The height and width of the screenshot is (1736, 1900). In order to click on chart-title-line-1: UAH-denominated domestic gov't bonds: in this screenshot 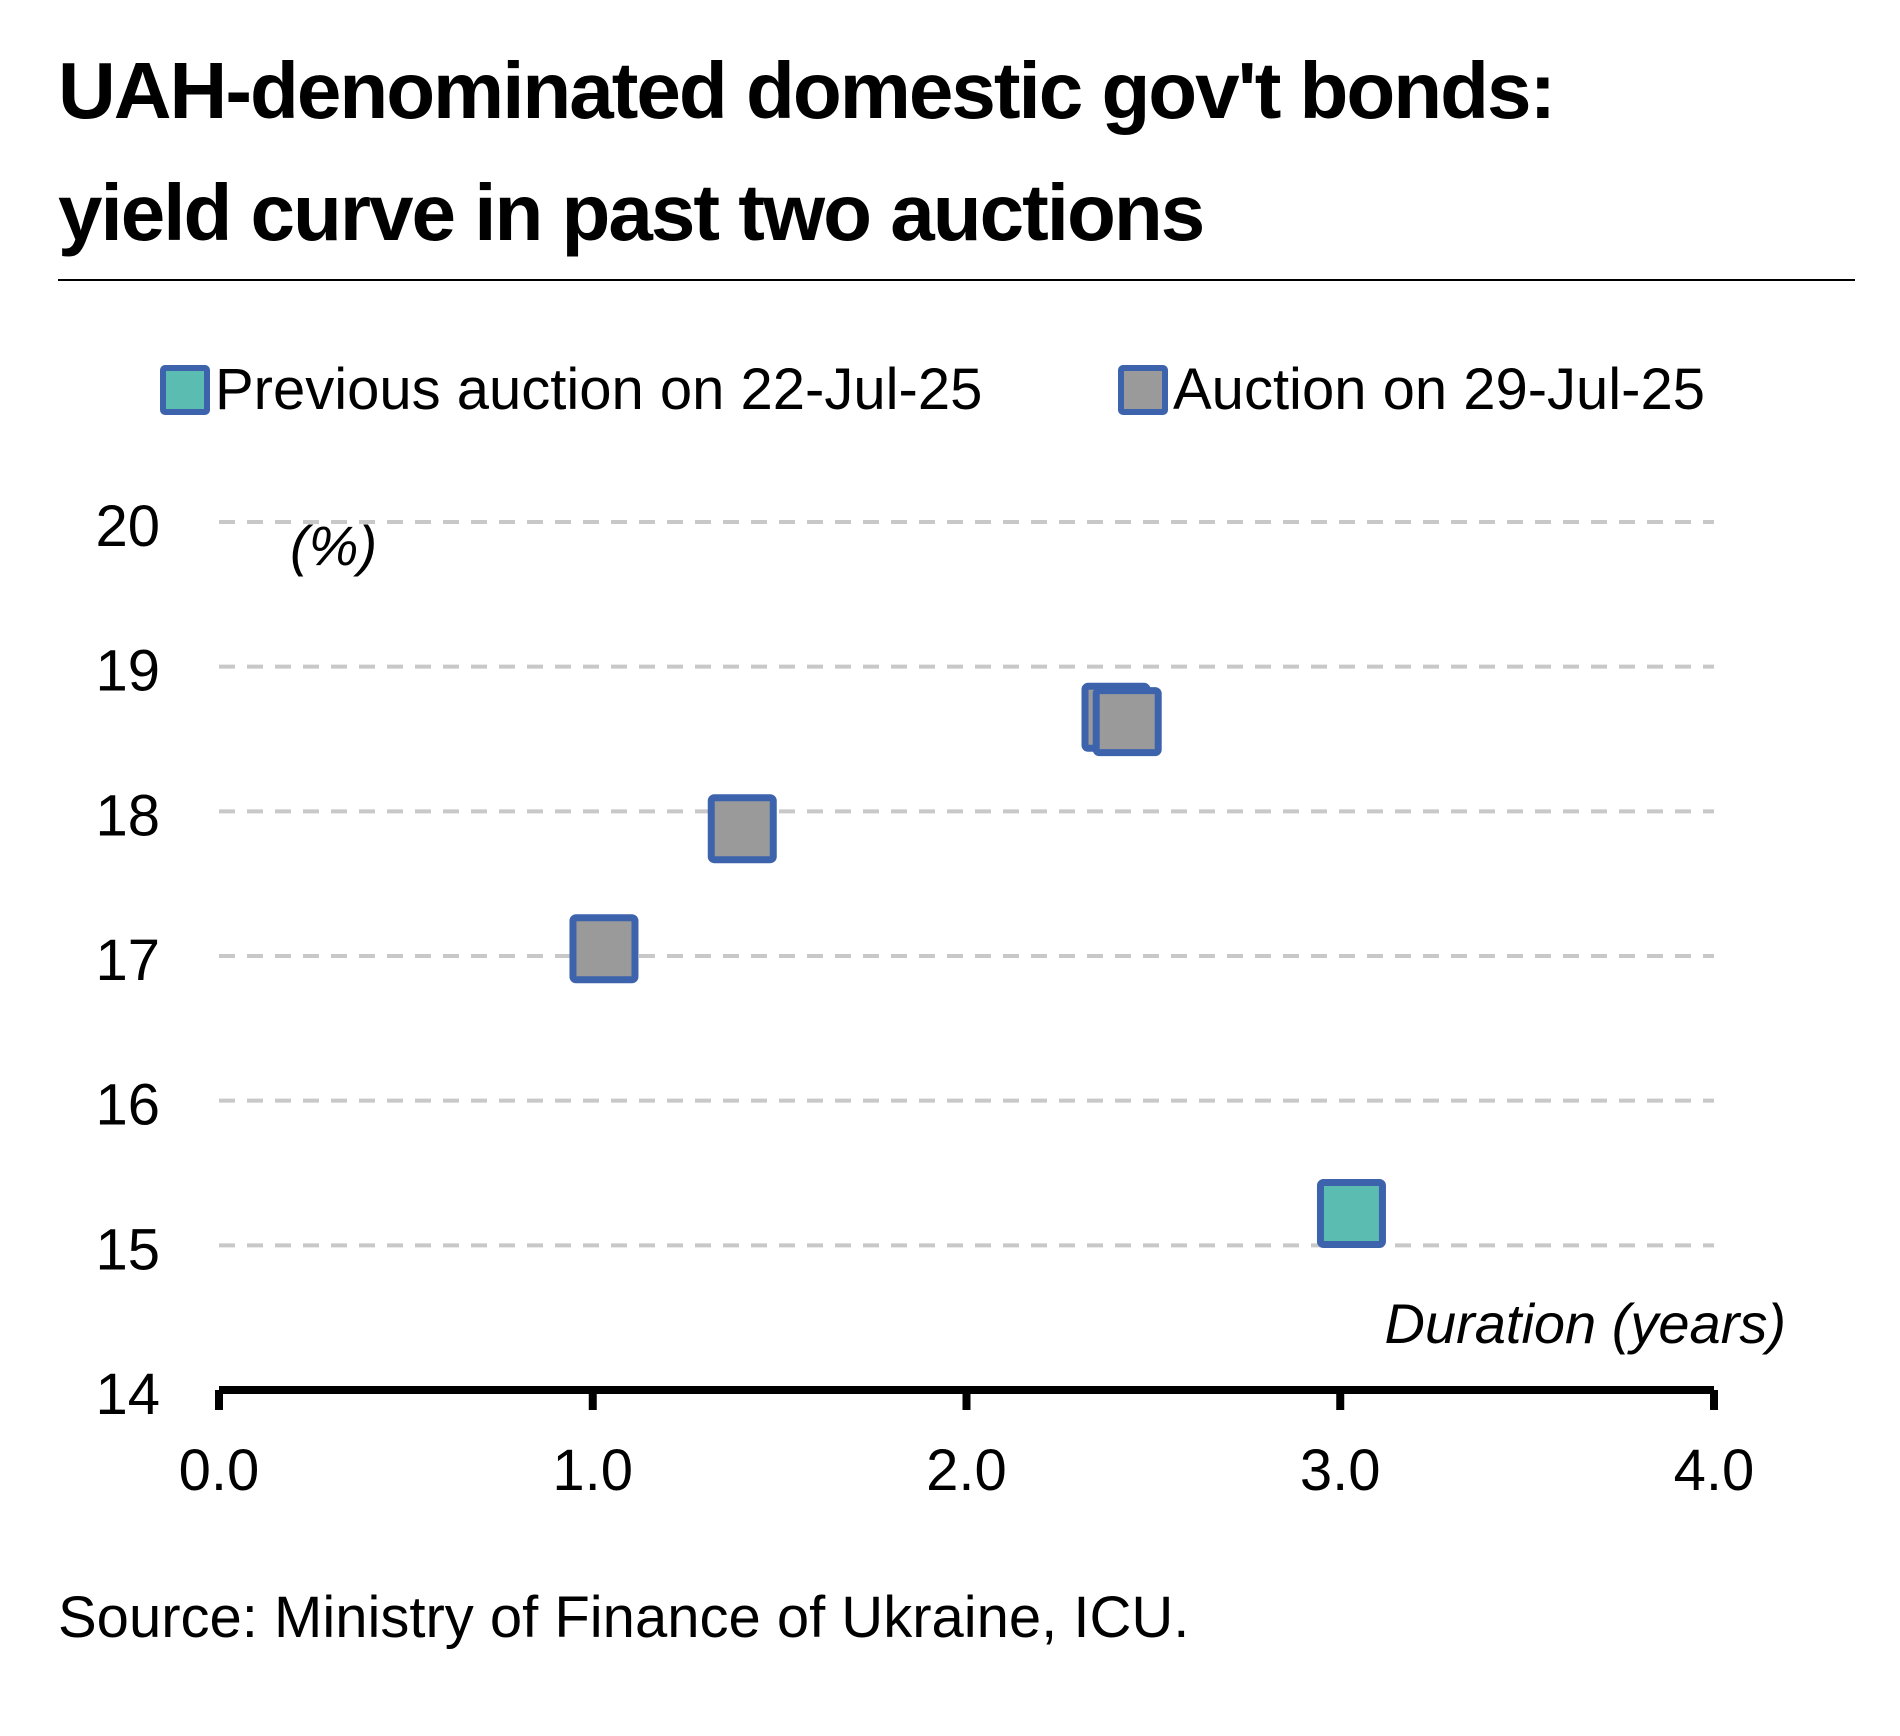, I will do `click(807, 90)`.